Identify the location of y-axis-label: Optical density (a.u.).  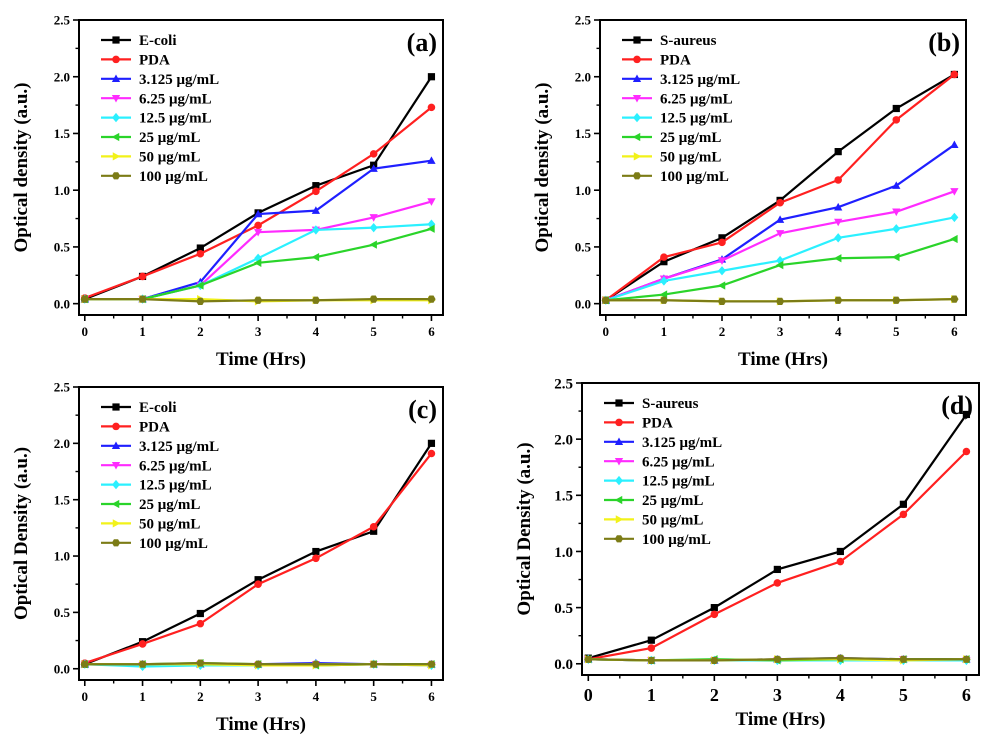
(542, 168).